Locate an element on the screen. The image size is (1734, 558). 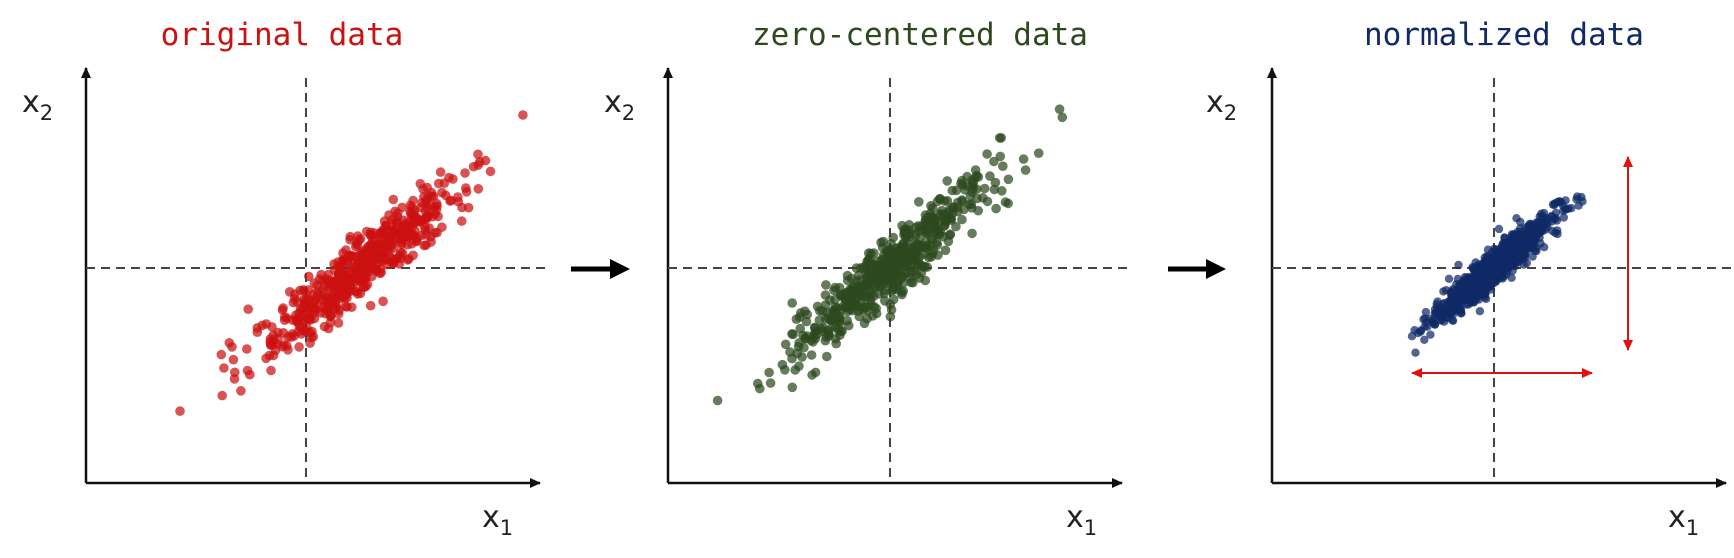
panel-title-zero-centered: zero-centered data is located at coordinates (920, 35).